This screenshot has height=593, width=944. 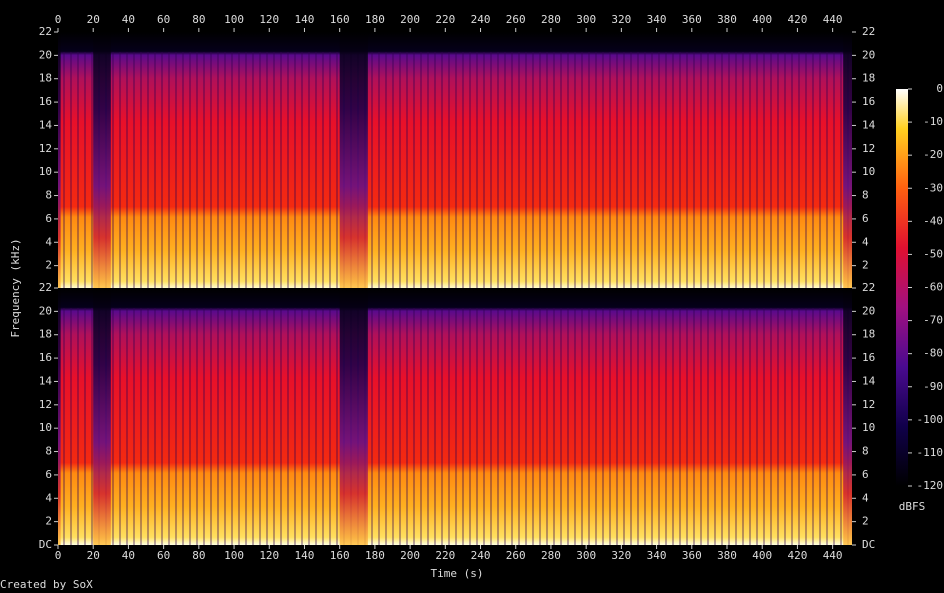 I want to click on x-tick-label: 200, so click(x=410, y=555).